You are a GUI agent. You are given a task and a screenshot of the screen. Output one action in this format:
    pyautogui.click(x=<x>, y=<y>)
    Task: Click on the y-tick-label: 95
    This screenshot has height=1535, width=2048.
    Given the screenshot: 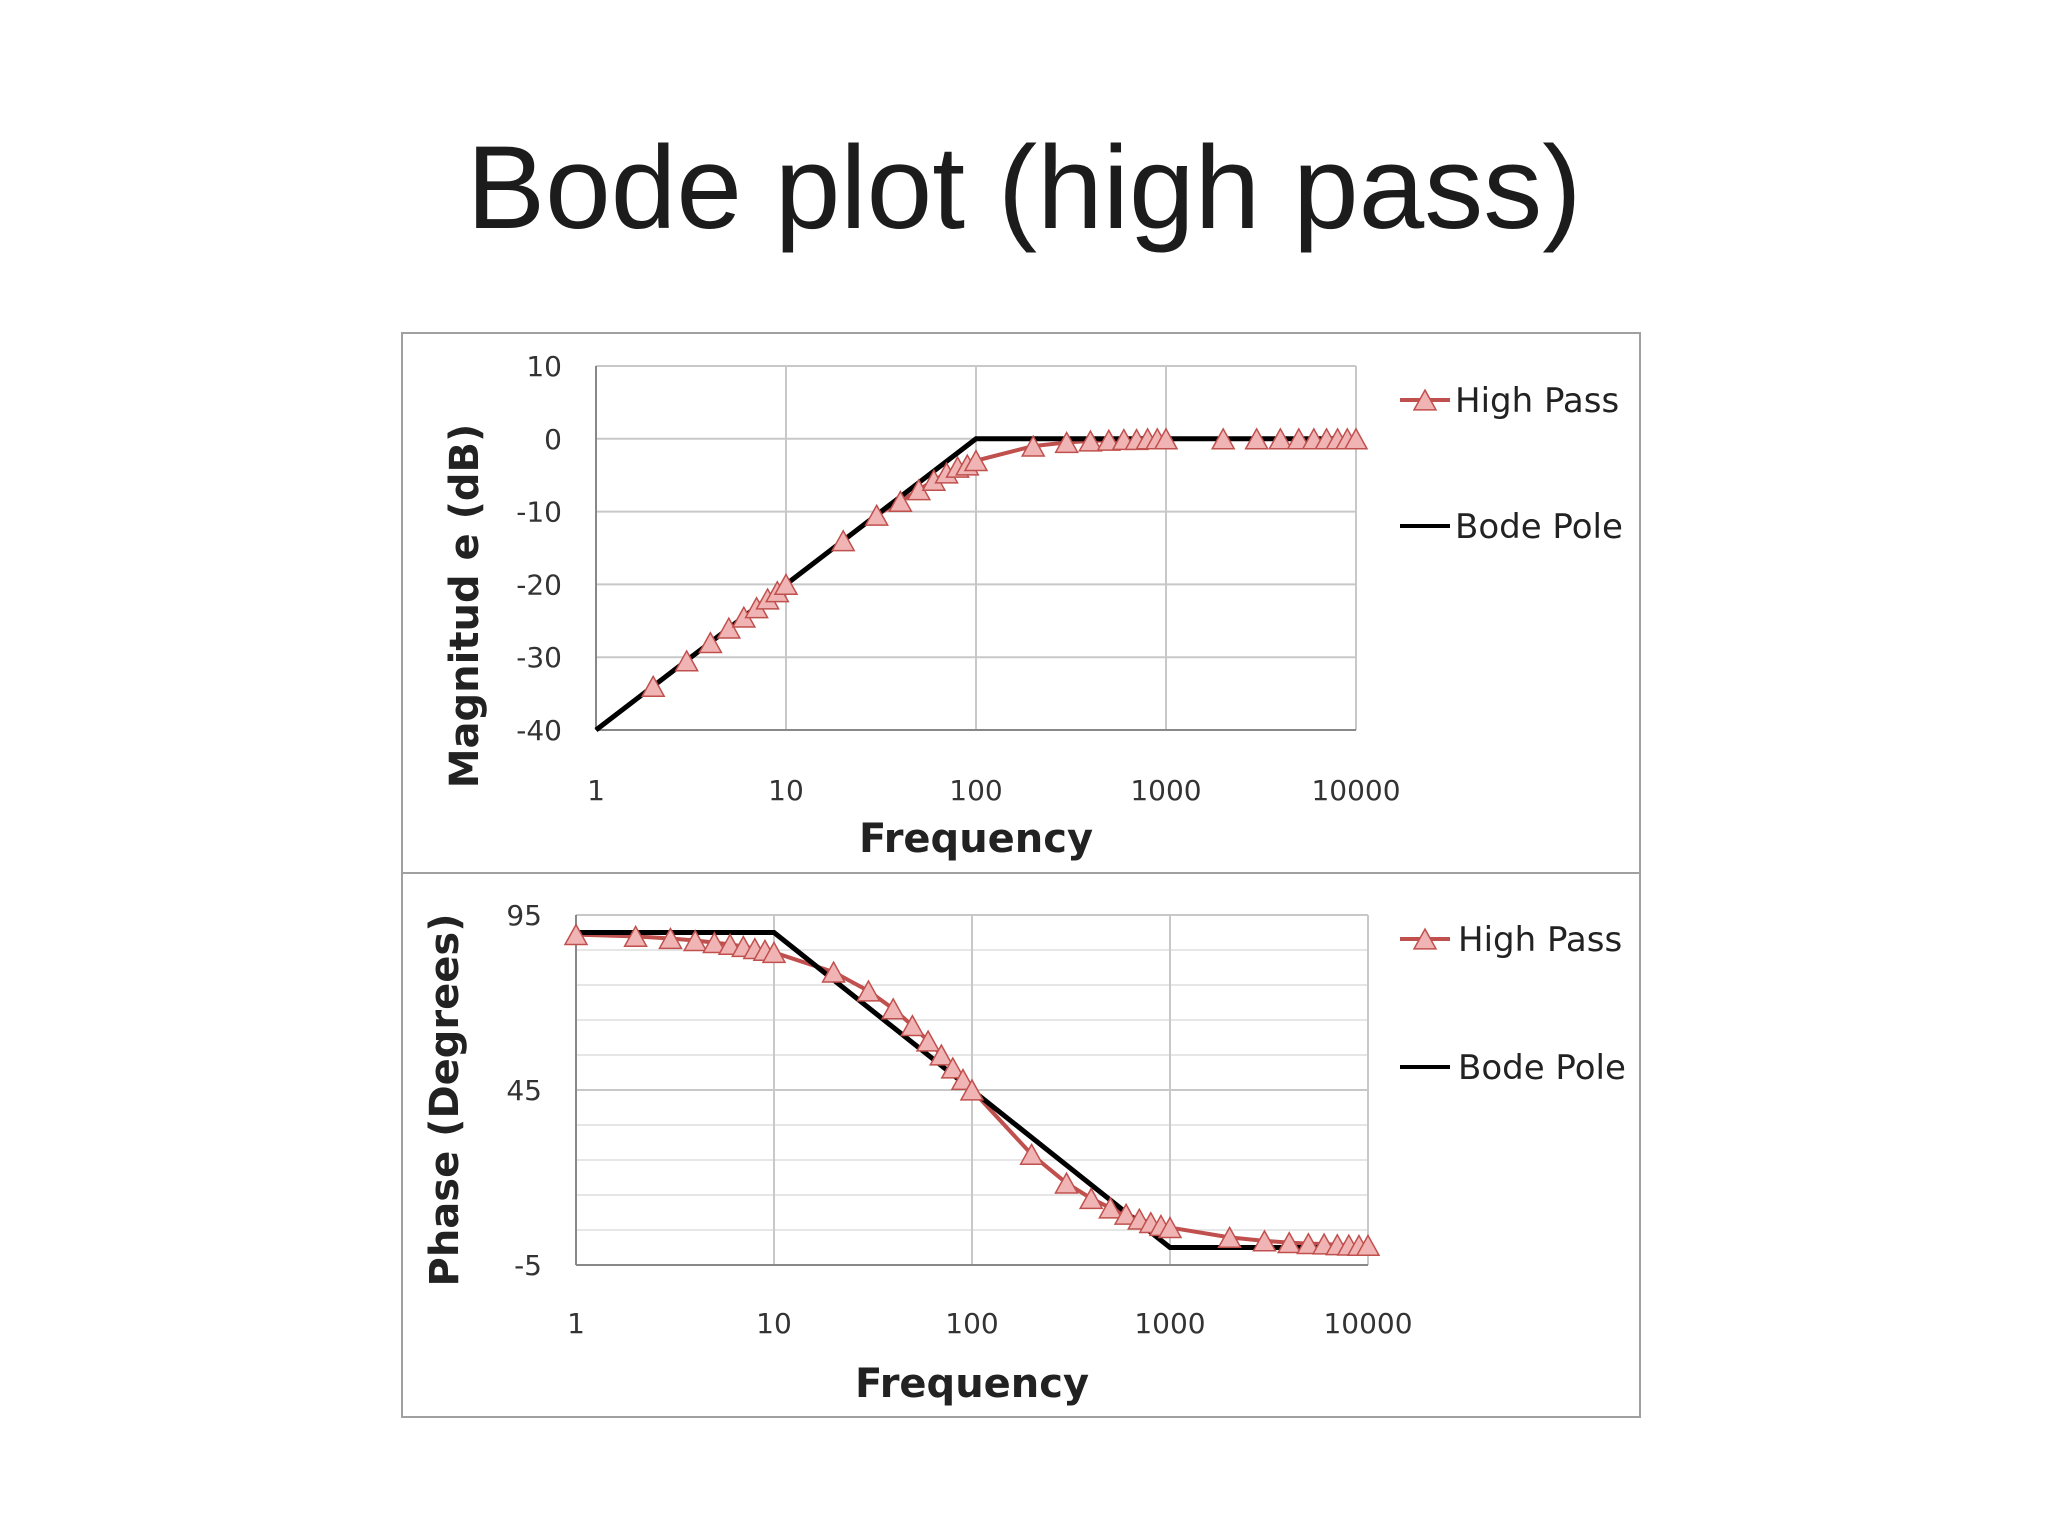 What is the action you would take?
    pyautogui.click(x=524, y=915)
    